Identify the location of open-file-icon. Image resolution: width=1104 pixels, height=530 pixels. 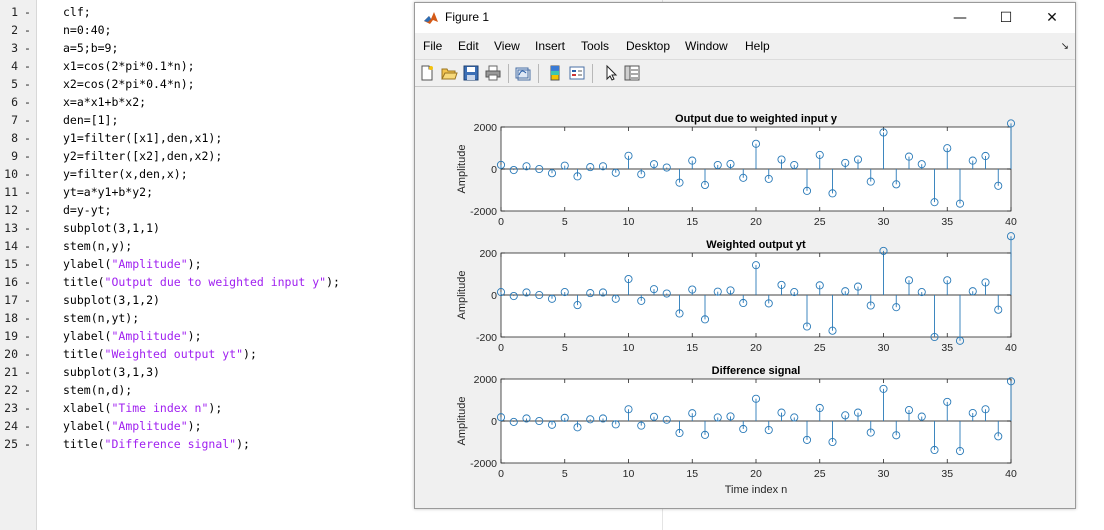
(449, 73).